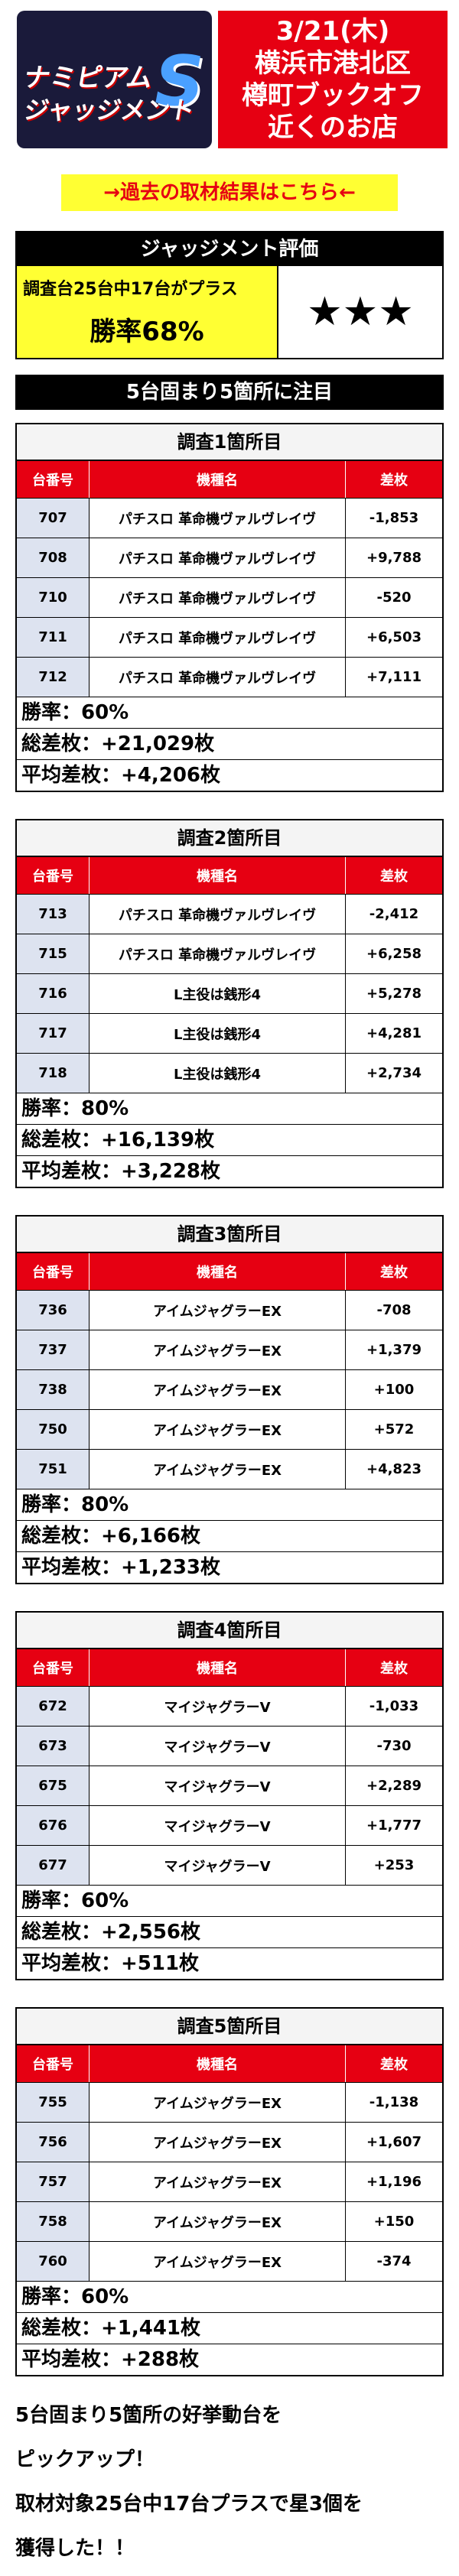 This screenshot has height=2576, width=459. Describe the element at coordinates (229, 1747) in the screenshot. I see `table-row: 673 マイジャグラーV -730` at that location.